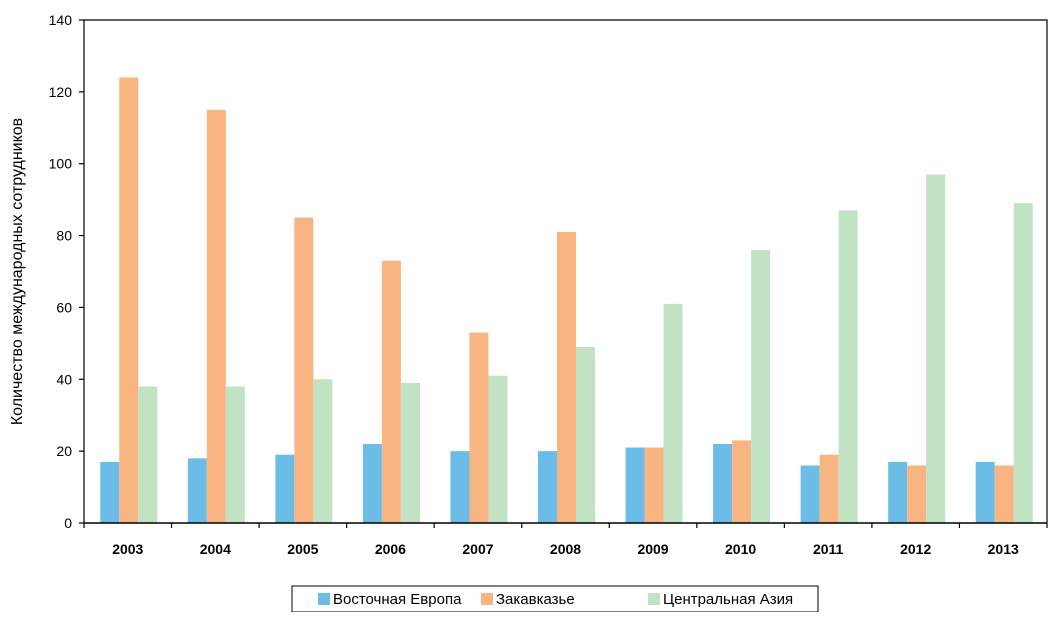 The height and width of the screenshot is (617, 1050). What do you see at coordinates (390, 549) in the screenshot?
I see `x-category-label: 2006` at bounding box center [390, 549].